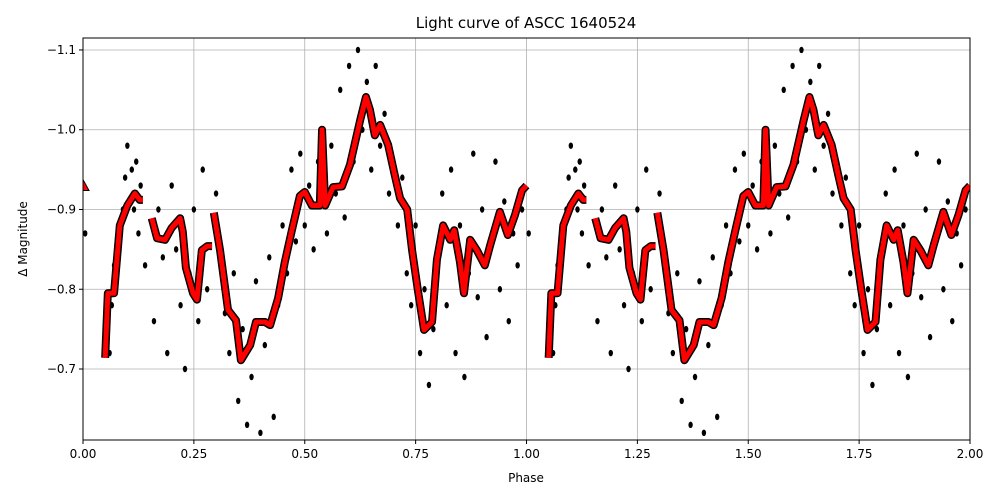 This screenshot has width=1000, height=500. Describe the element at coordinates (526, 454) in the screenshot. I see `x-tick-label: 1.00` at that location.